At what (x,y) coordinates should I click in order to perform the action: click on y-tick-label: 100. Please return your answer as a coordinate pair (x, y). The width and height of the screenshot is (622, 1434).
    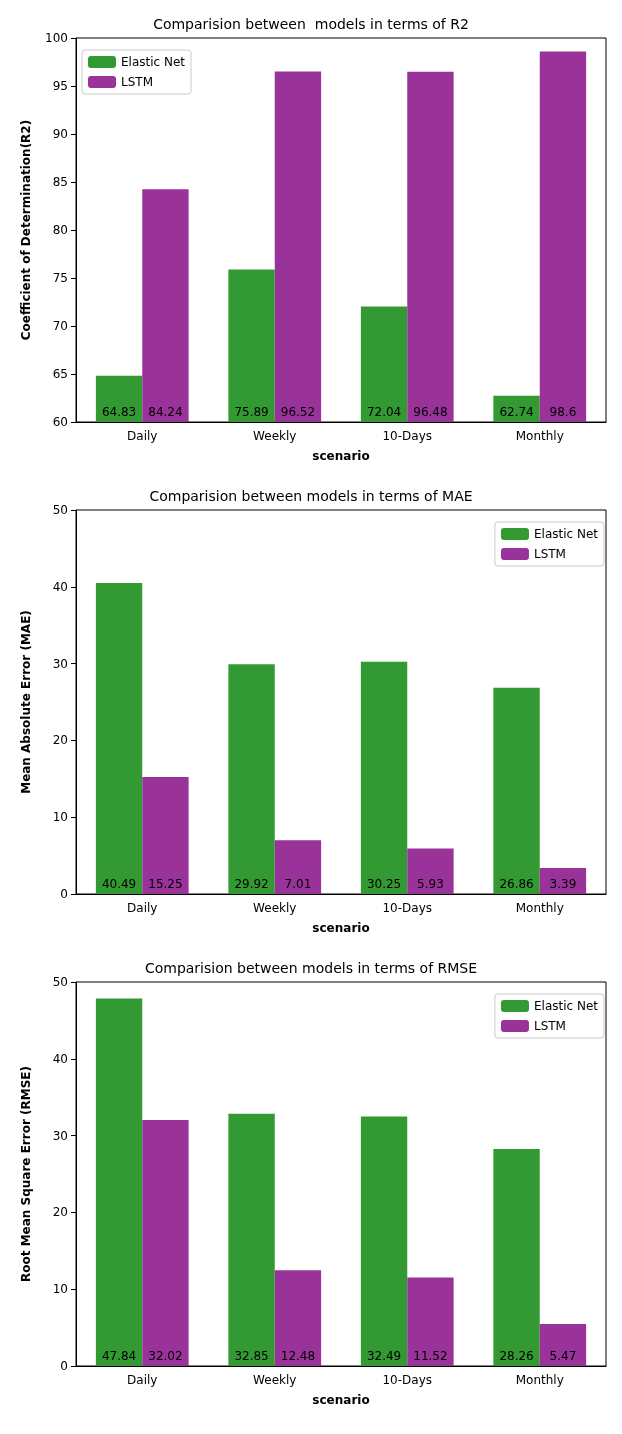
    Looking at the image, I should click on (56, 38).